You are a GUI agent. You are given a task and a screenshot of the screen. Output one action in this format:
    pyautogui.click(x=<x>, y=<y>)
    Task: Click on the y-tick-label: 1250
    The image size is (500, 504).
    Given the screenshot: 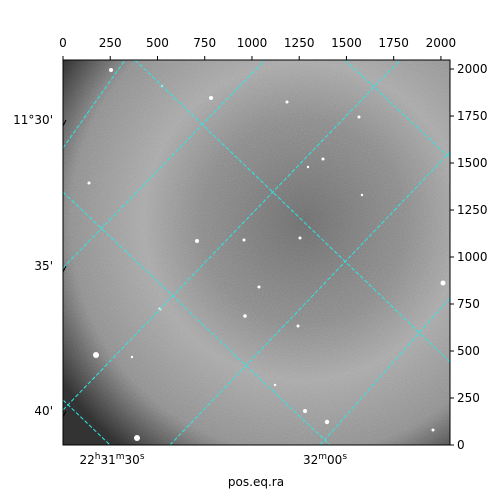 What is the action you would take?
    pyautogui.click(x=472, y=210)
    